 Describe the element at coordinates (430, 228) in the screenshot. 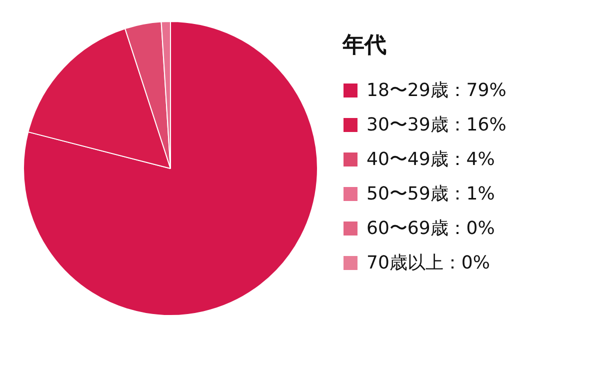

I see `legend-label: 60〜69歳：0%` at that location.